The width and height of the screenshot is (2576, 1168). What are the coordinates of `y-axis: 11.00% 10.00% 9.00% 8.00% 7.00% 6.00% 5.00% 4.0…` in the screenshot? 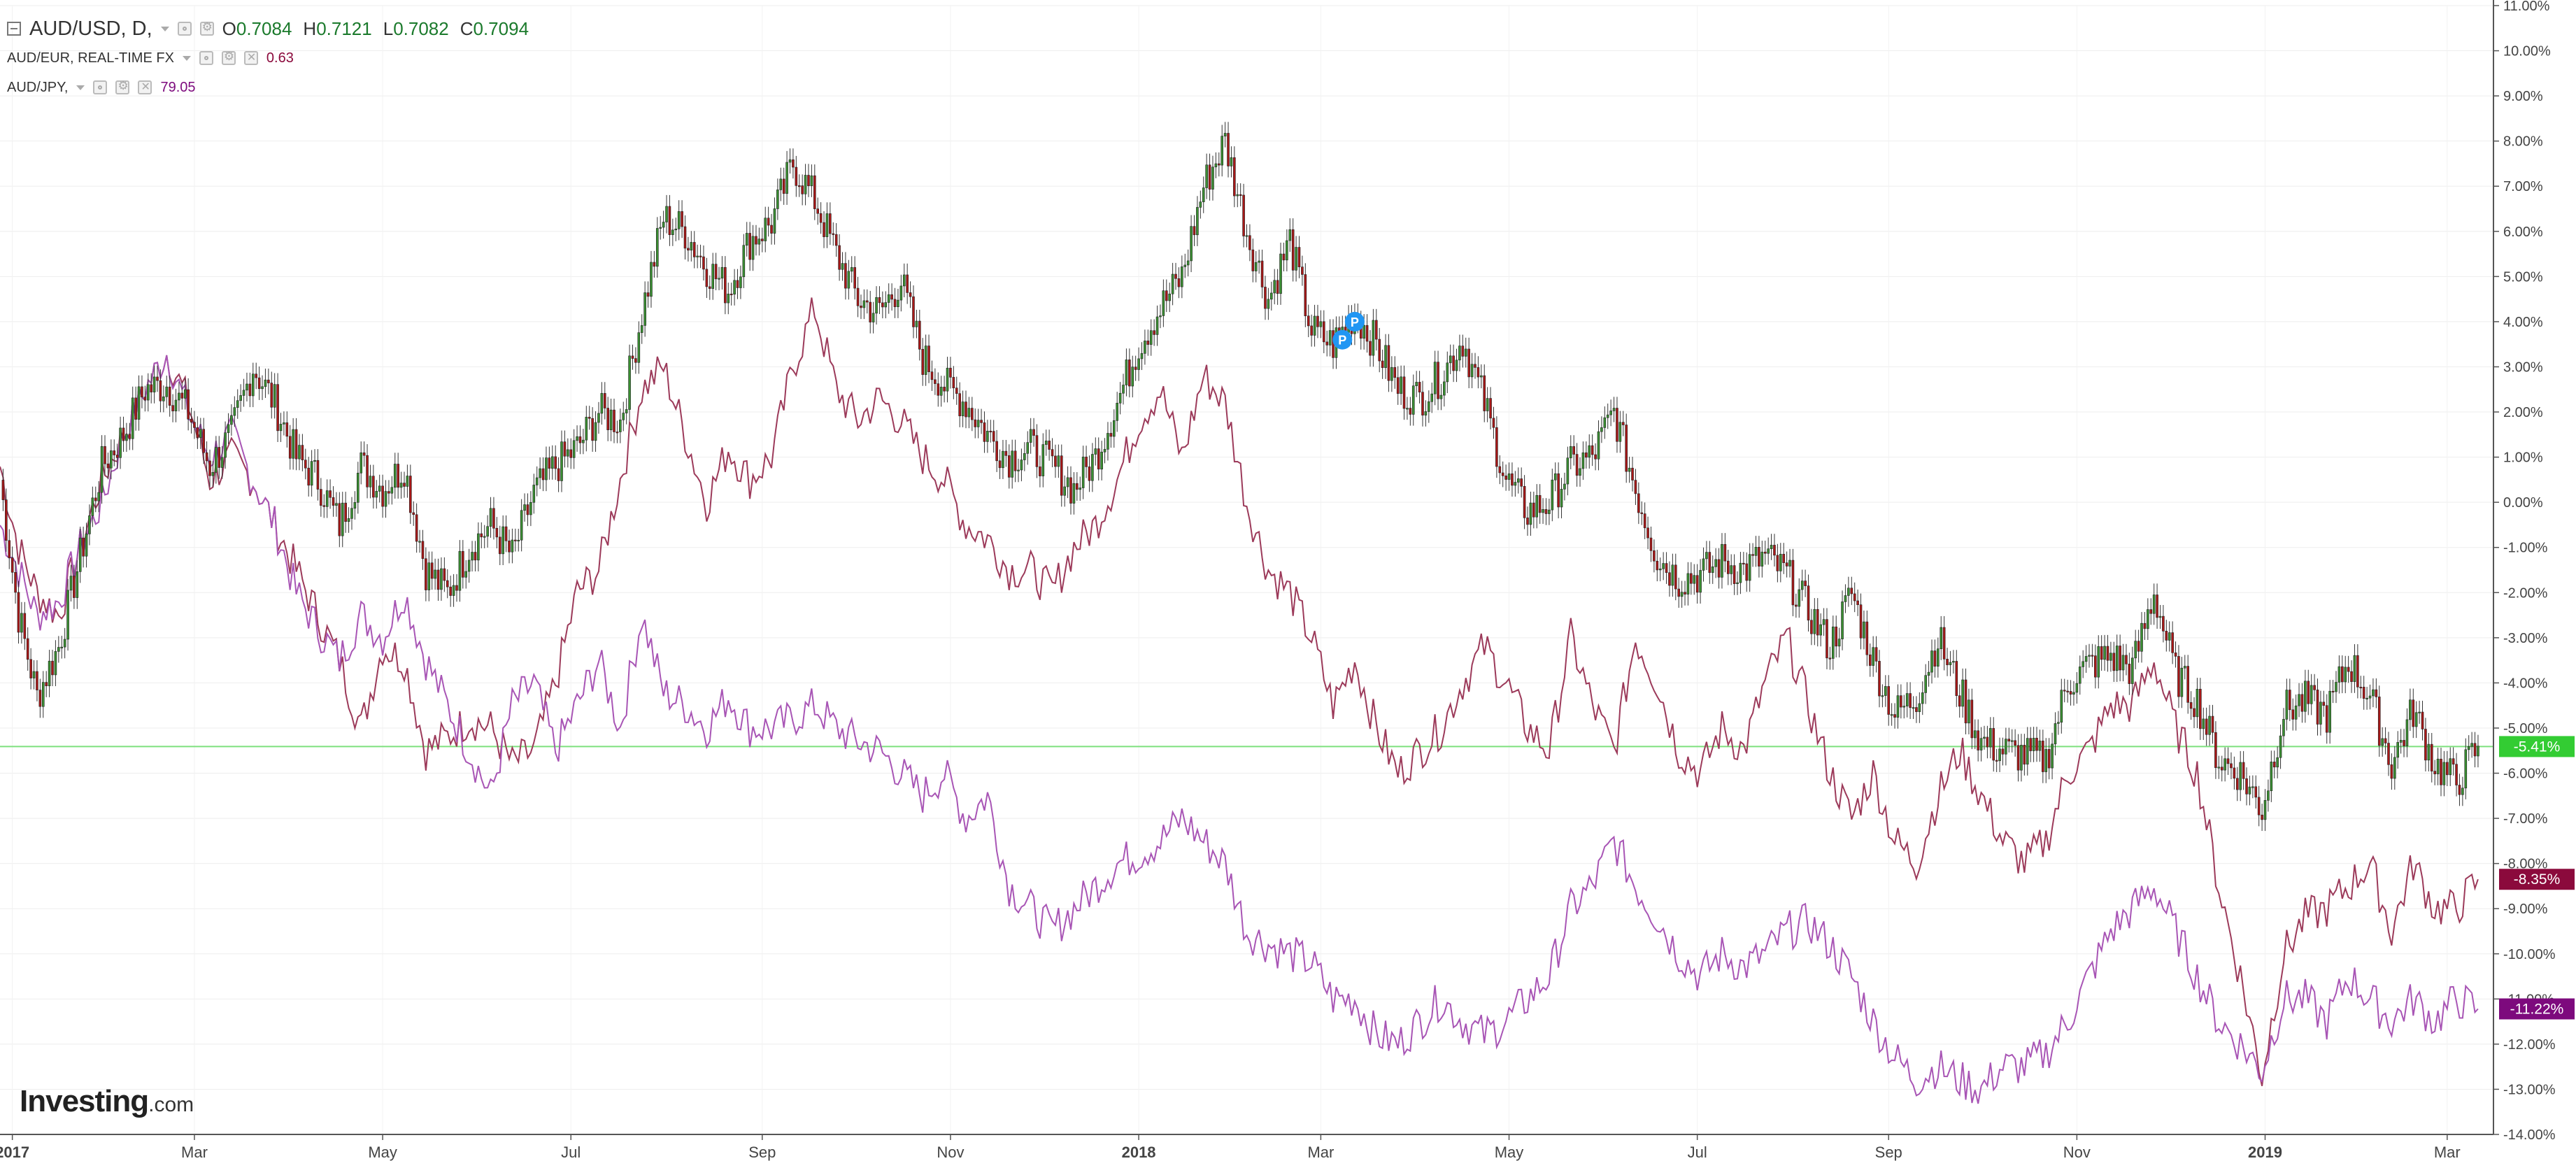 It's located at (2524, 571).